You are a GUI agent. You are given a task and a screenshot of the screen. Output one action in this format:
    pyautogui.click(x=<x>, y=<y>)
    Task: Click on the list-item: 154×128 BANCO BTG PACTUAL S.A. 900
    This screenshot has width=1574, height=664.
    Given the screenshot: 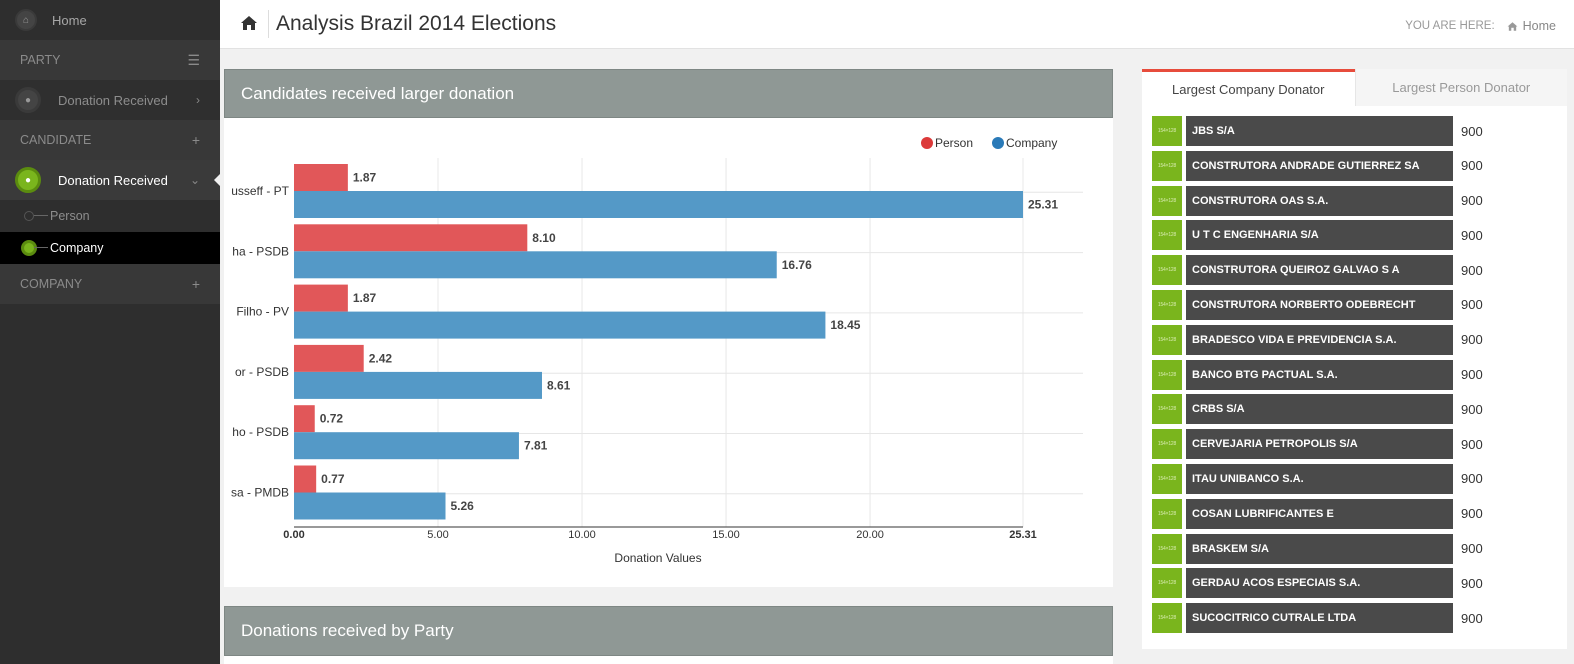 What is the action you would take?
    pyautogui.click(x=1359, y=374)
    